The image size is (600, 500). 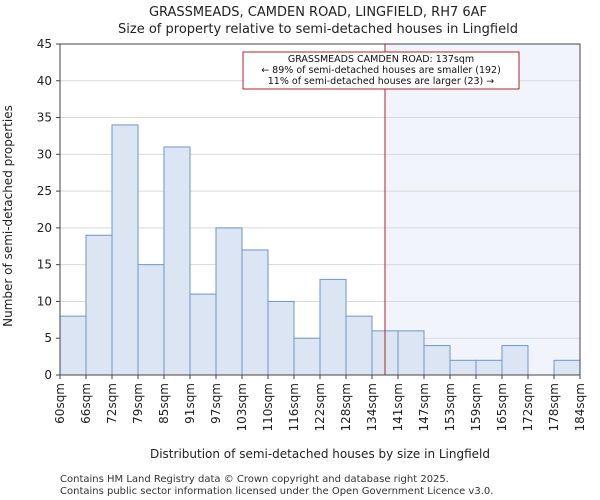 I want to click on x-tick-label: 116sqm, so click(x=294, y=407).